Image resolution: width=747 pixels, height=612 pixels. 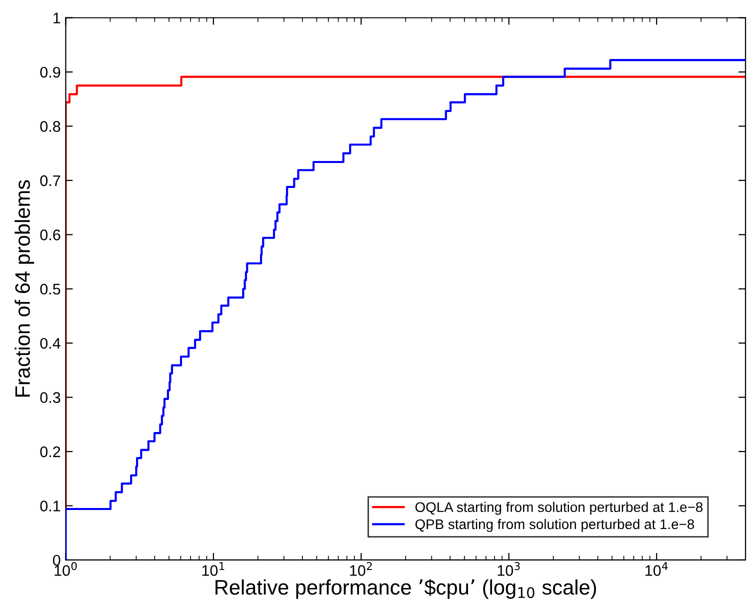 What do you see at coordinates (559, 508) in the screenshot?
I see `legend-label: OQLA starting from solution perturbed at 1.e−8` at bounding box center [559, 508].